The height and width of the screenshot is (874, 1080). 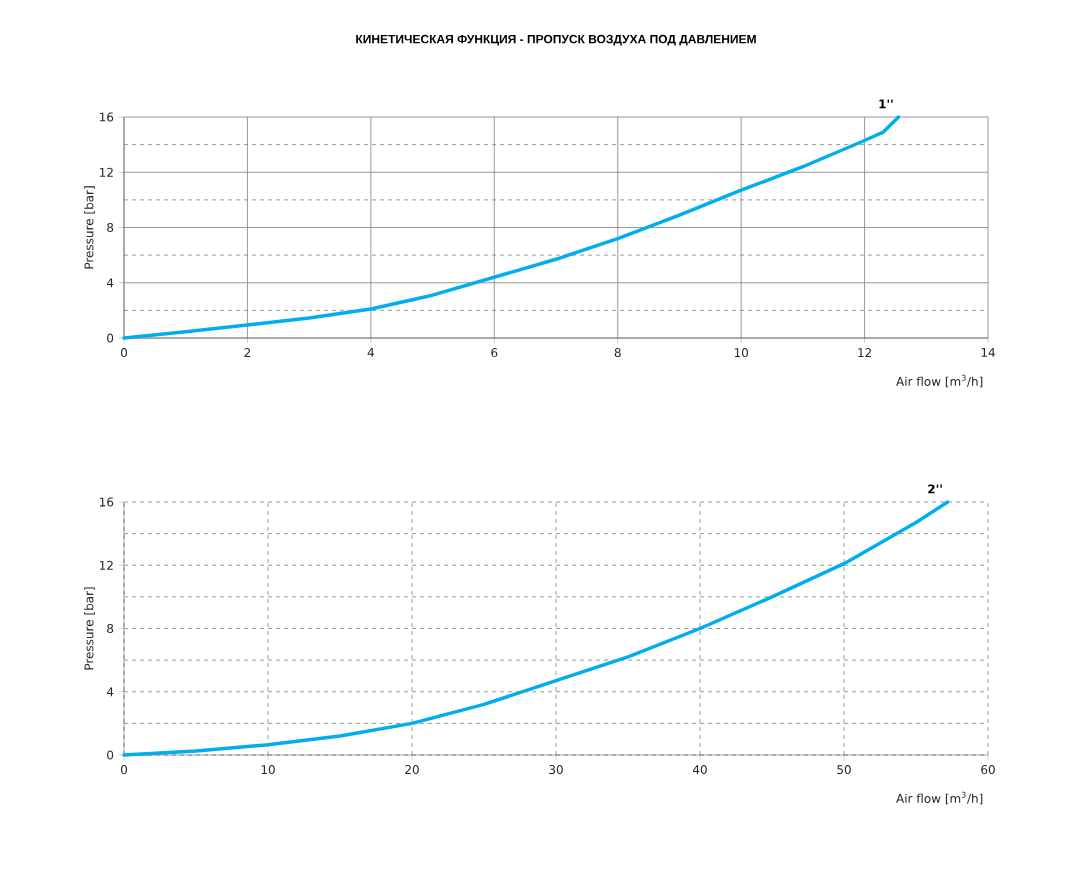 What do you see at coordinates (988, 770) in the screenshot?
I see `x-tick-label: 60` at bounding box center [988, 770].